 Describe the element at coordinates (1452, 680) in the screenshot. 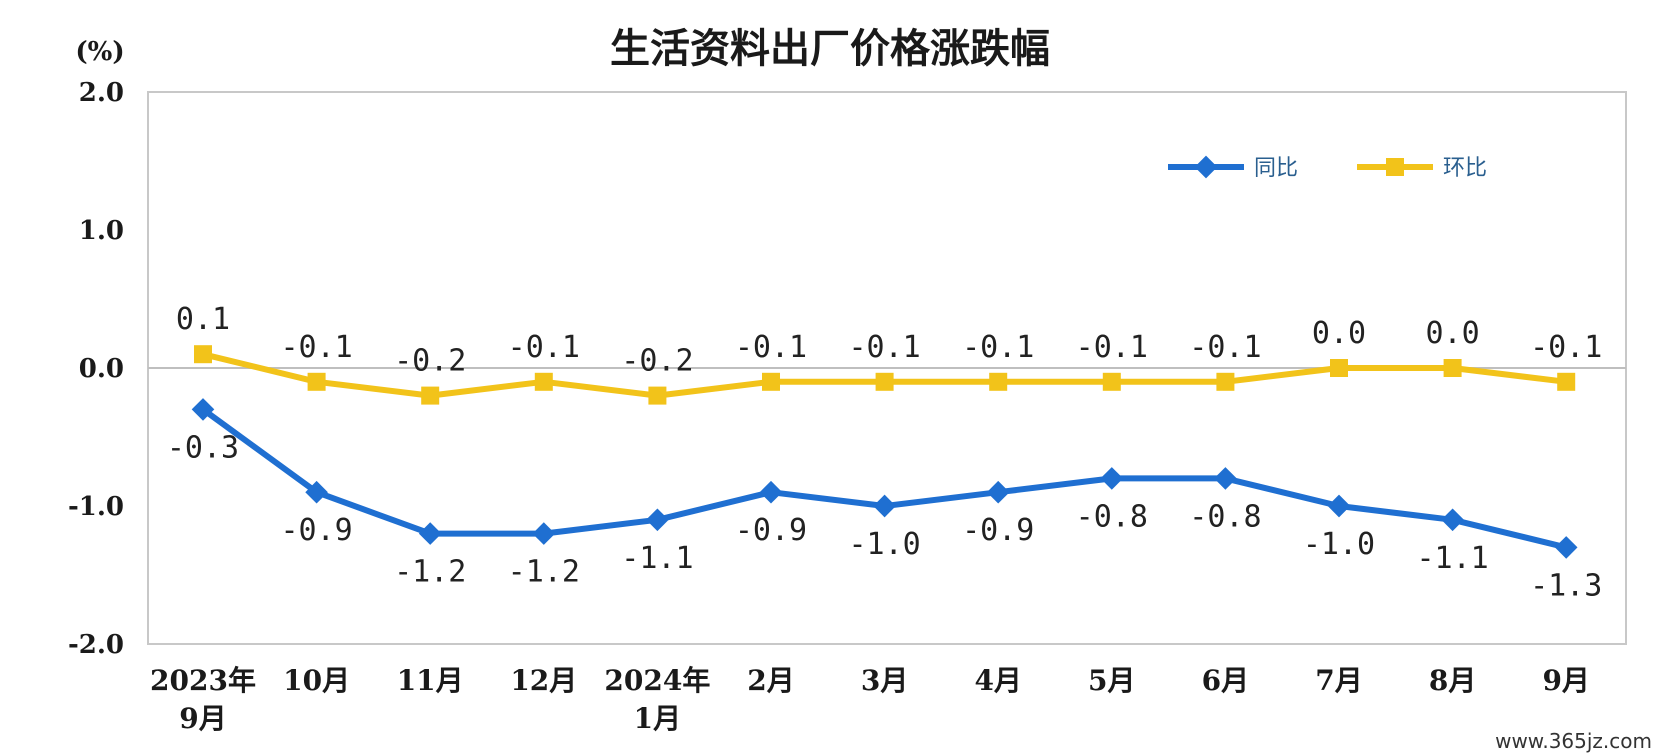

I see `x-tick-label: 8月` at that location.